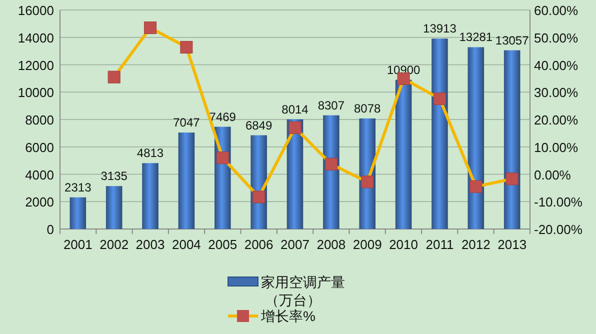  Describe the element at coordinates (476, 37) in the screenshot. I see `data-label: 13281` at that location.